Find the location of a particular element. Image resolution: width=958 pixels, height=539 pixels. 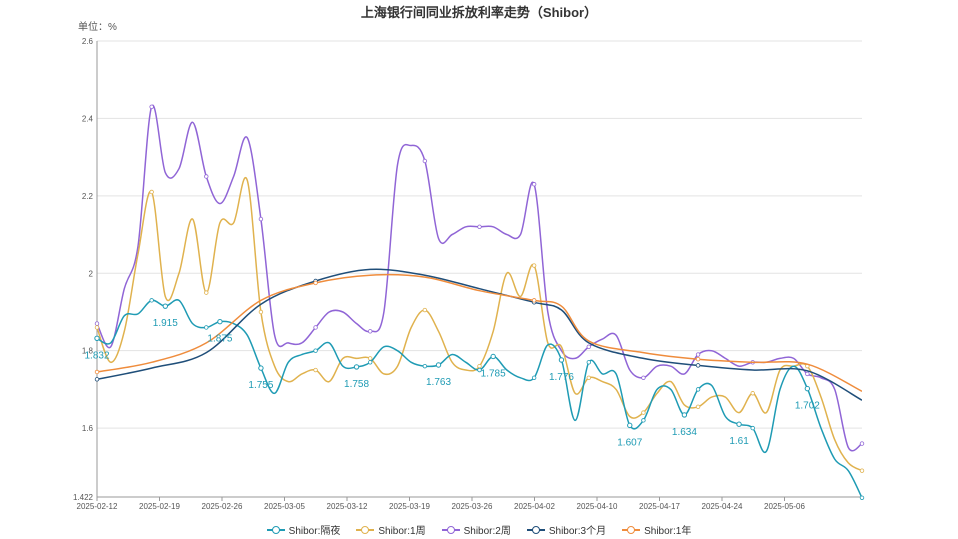

legend-item: Shibor:1年 is located at coordinates (656, 529).